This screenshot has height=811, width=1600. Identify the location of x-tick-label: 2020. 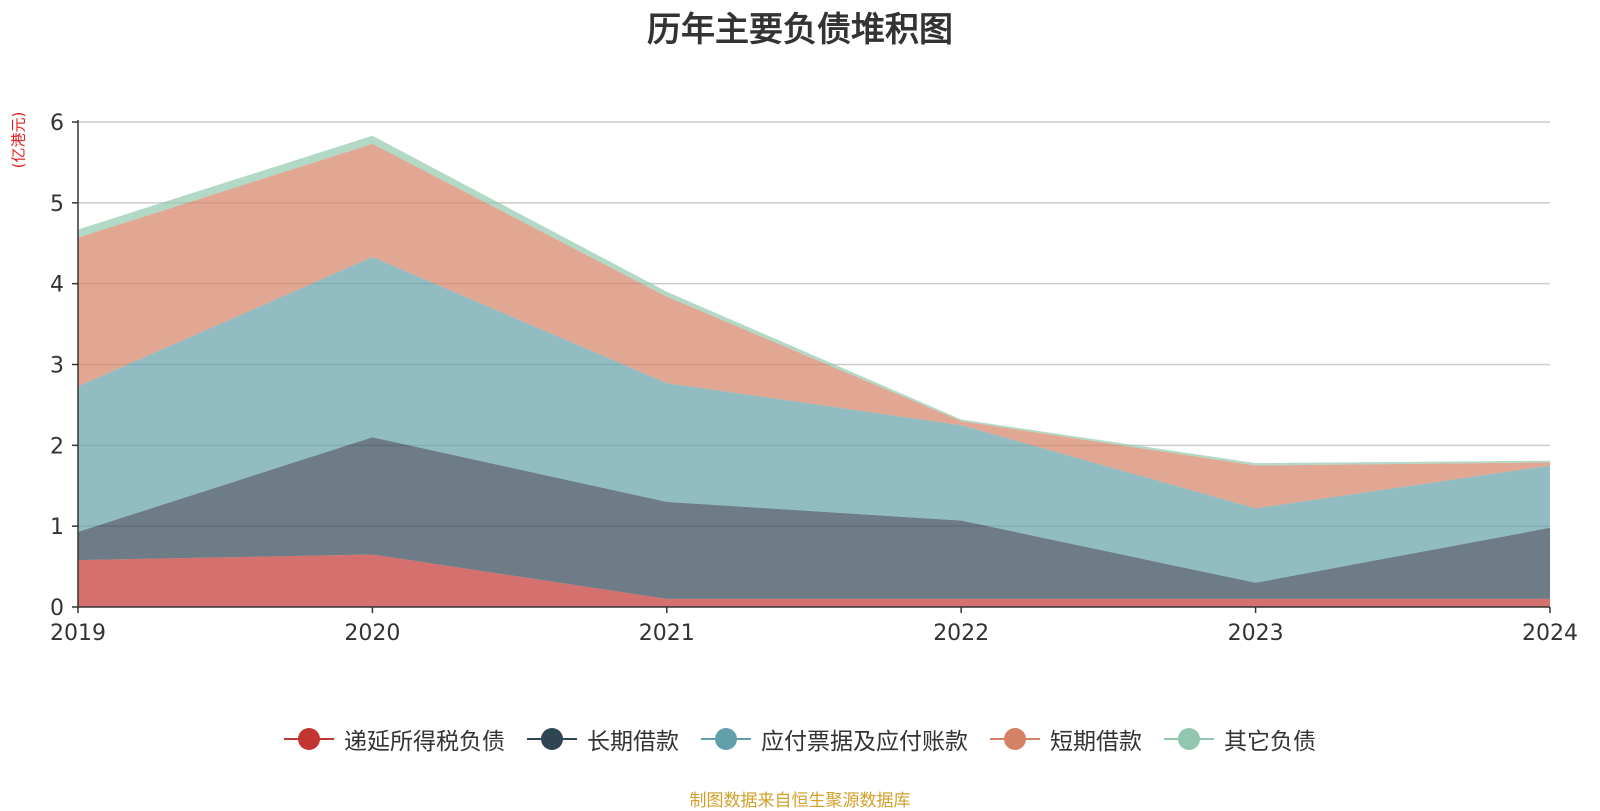
(372, 633).